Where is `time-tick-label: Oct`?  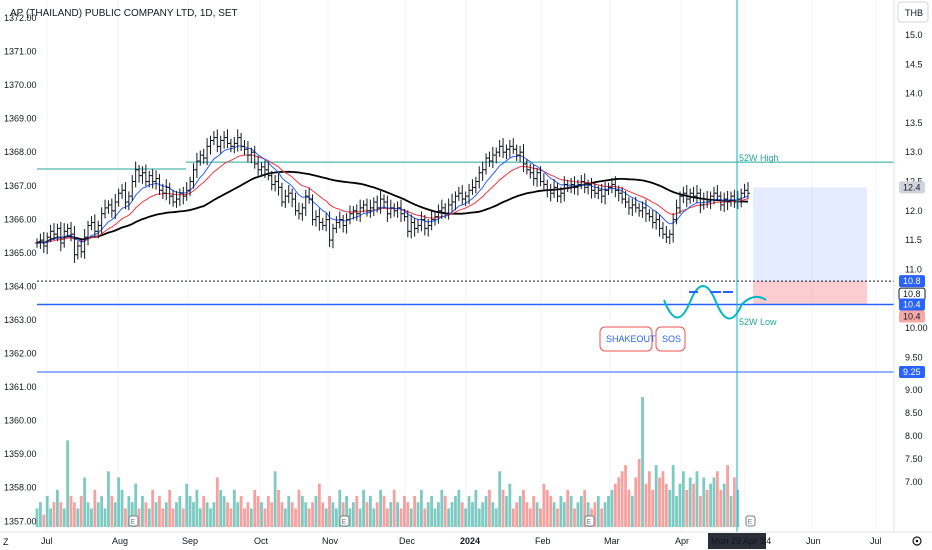
time-tick-label: Oct is located at coordinates (261, 541).